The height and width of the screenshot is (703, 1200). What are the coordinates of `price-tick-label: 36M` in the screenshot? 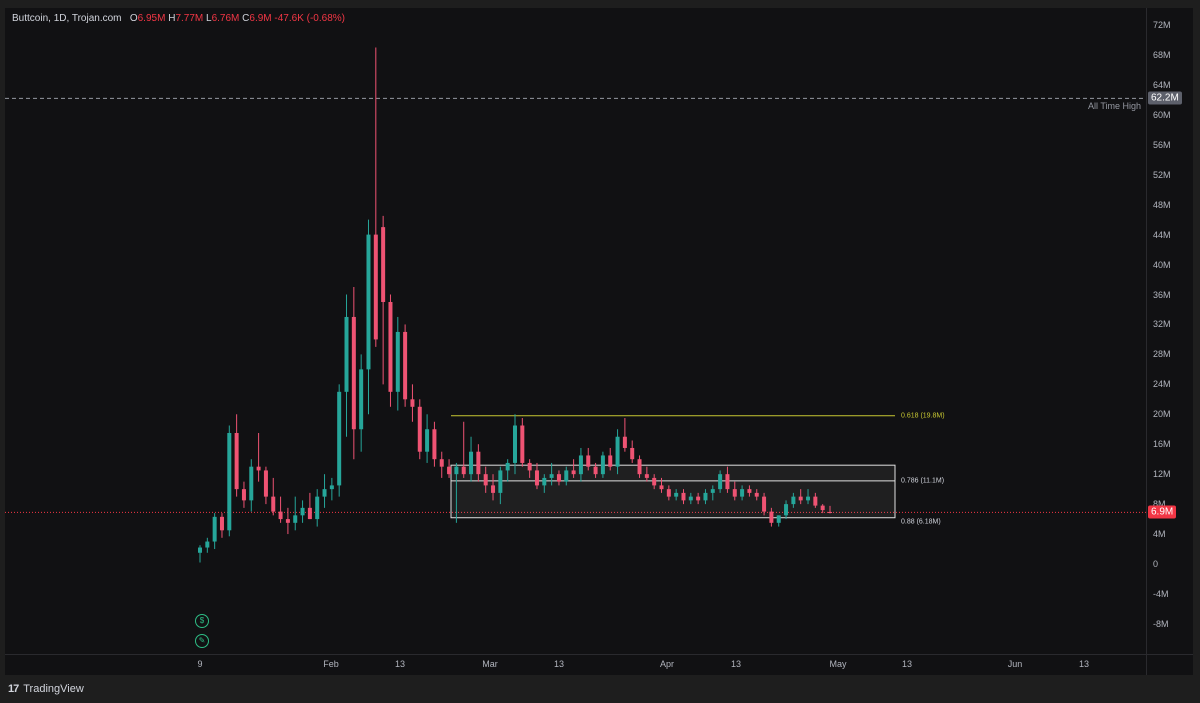 It's located at (1162, 294).